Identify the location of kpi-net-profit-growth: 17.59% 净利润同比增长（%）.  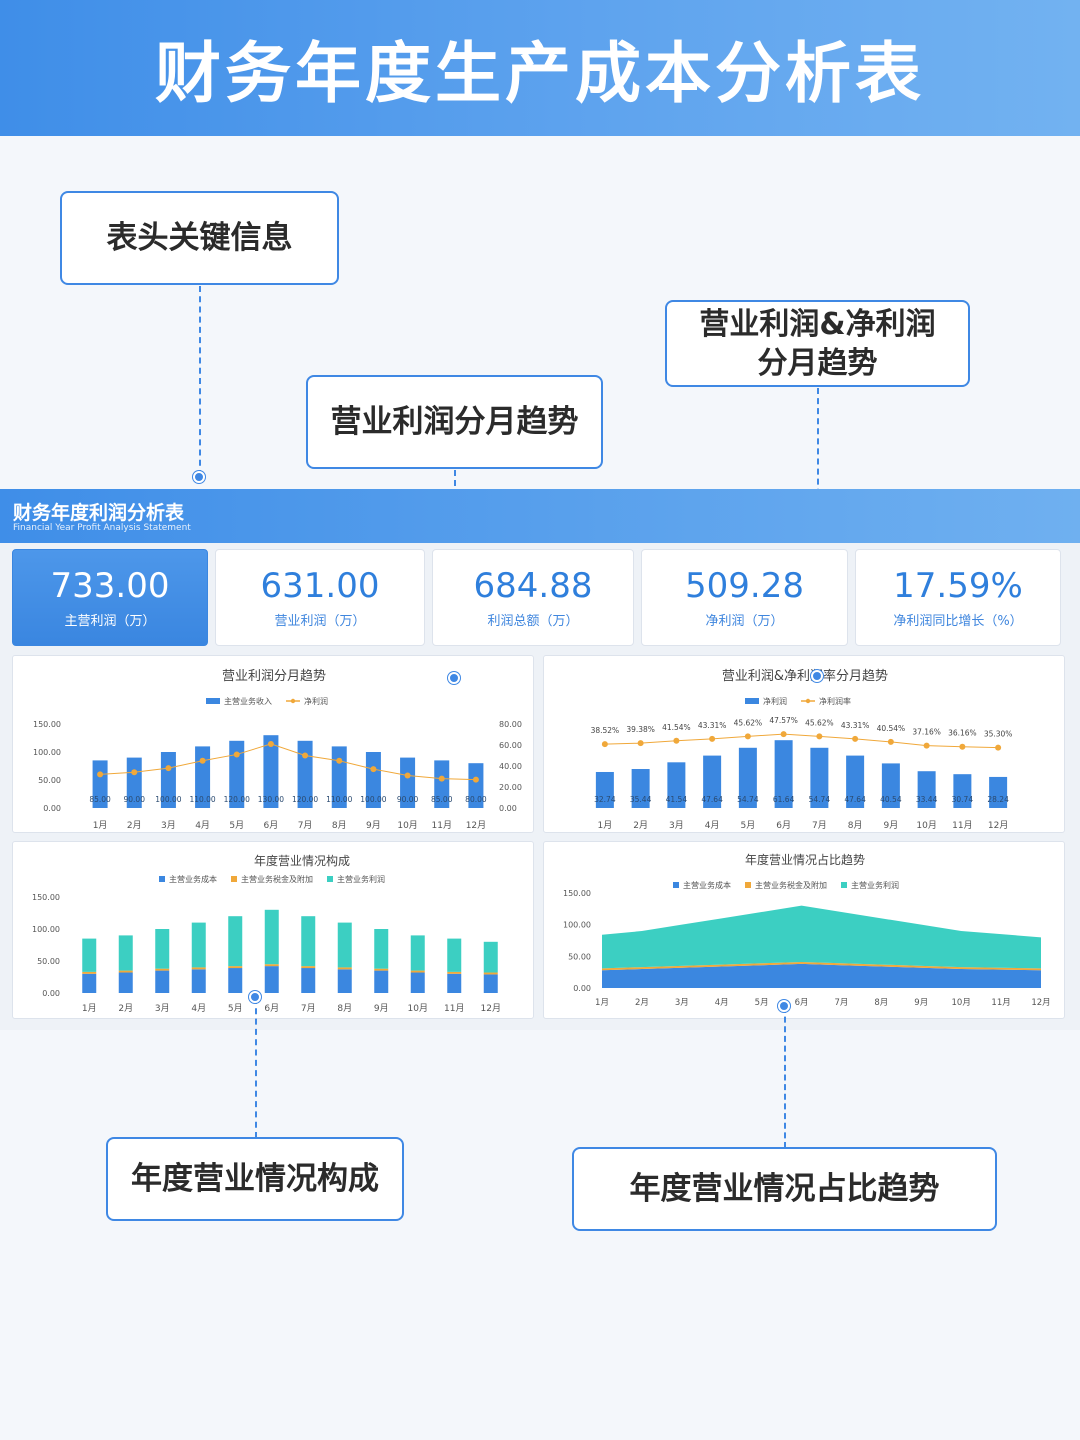
(958, 597).